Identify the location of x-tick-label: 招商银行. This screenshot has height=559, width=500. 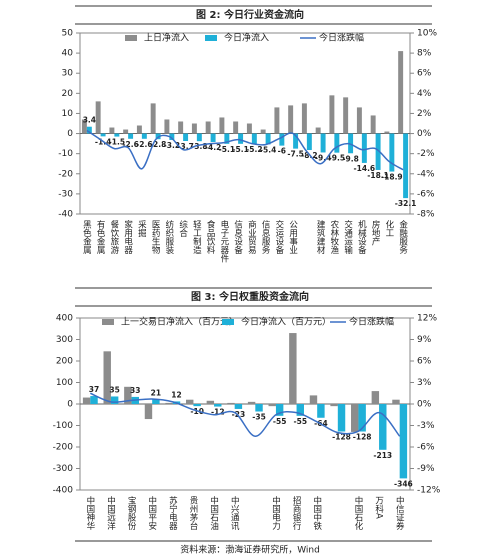
(296, 513).